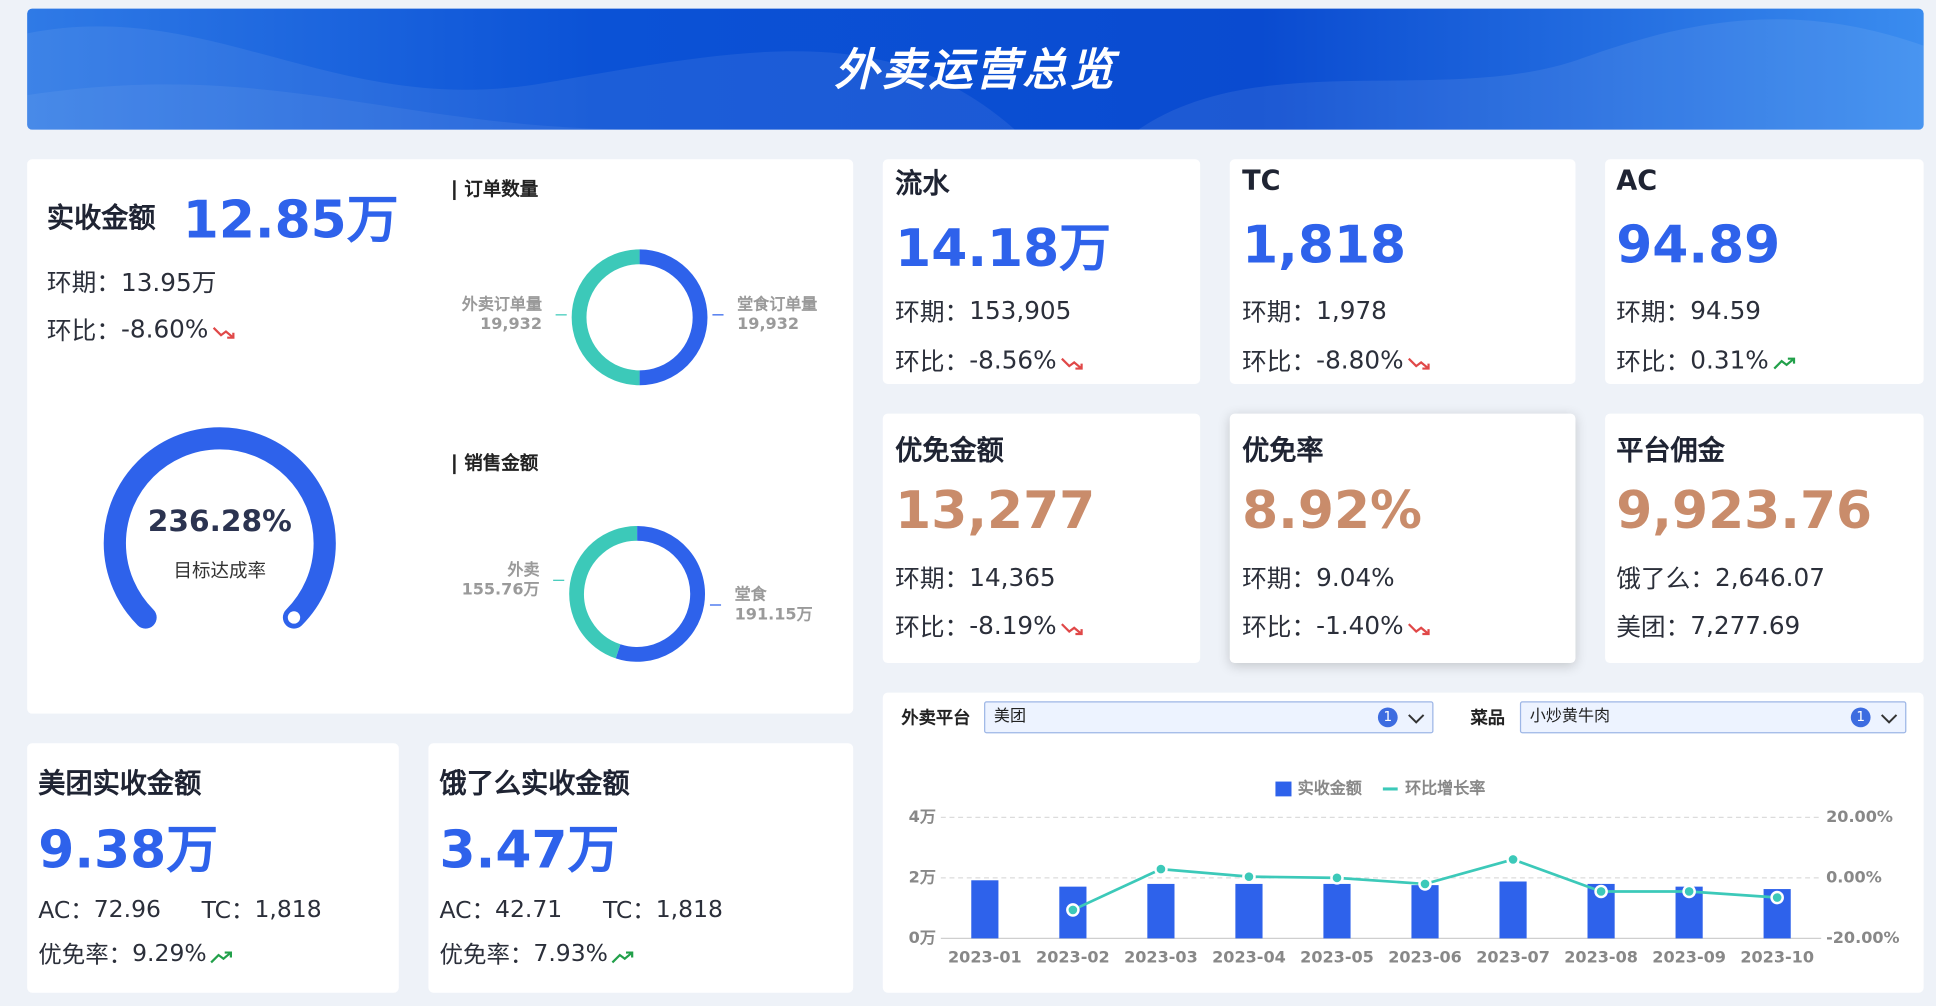 The width and height of the screenshot is (1936, 1006). Describe the element at coordinates (142, 329) in the screenshot. I see `card-row: 环比： -8.60%` at that location.